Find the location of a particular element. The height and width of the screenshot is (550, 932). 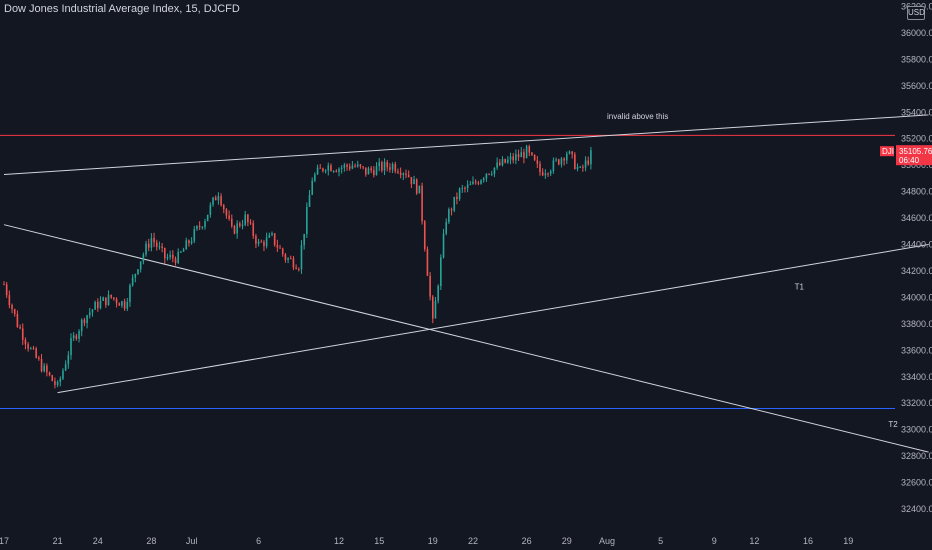

time-axis-tick-label: Aug is located at coordinates (607, 541).